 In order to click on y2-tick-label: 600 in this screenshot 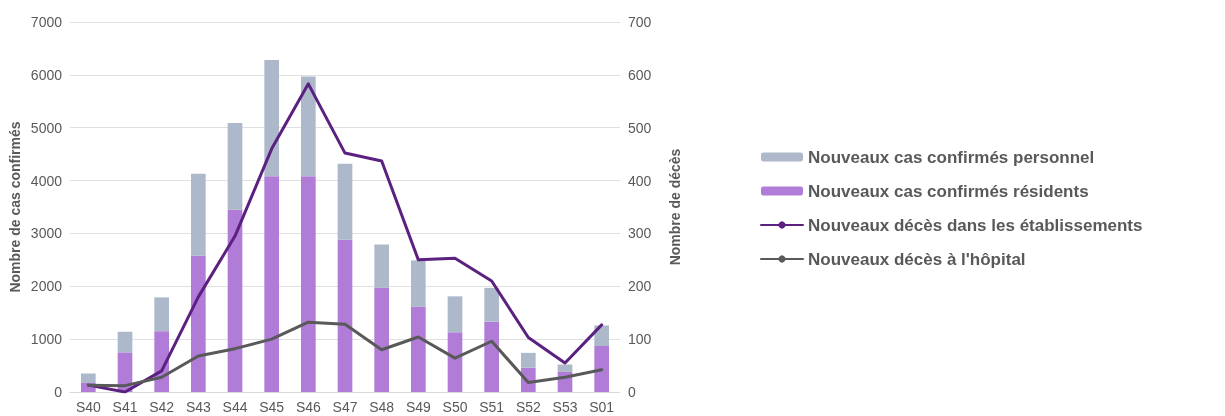, I will do `click(640, 74)`.